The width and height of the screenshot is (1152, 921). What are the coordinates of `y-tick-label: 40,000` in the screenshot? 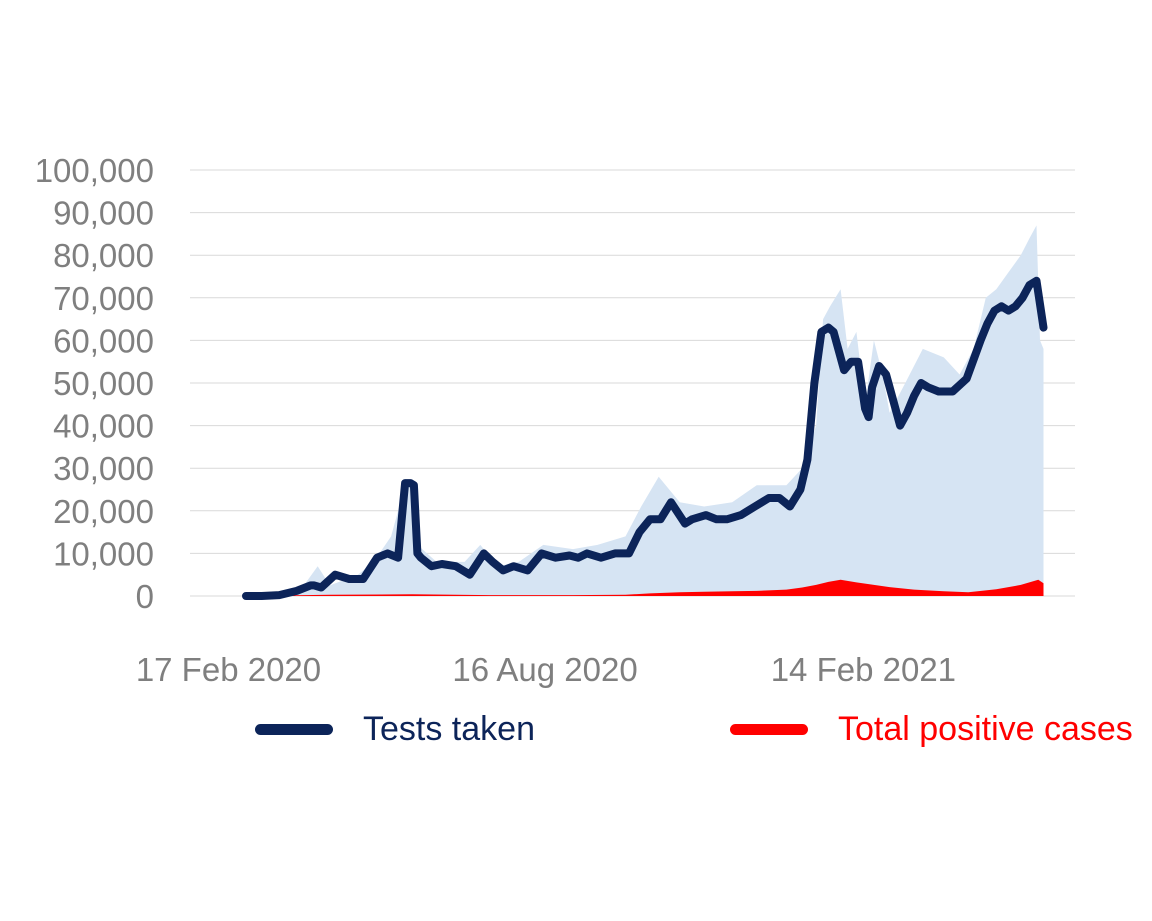 It's located at (103, 426).